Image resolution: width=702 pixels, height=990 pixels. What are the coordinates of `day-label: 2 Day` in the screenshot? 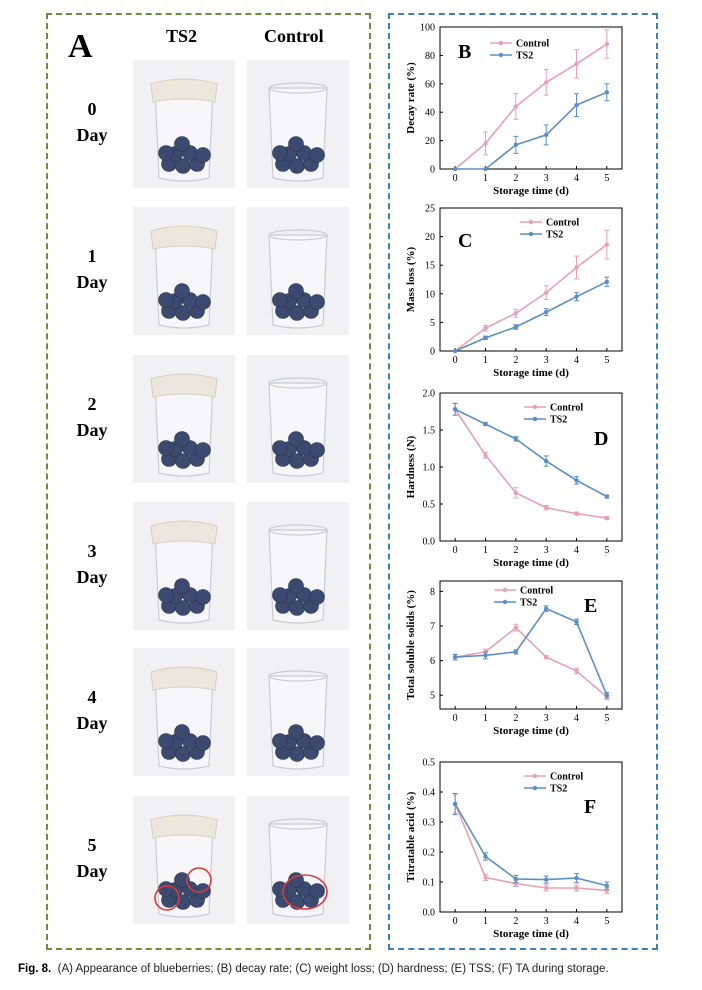 It's located at (92, 417).